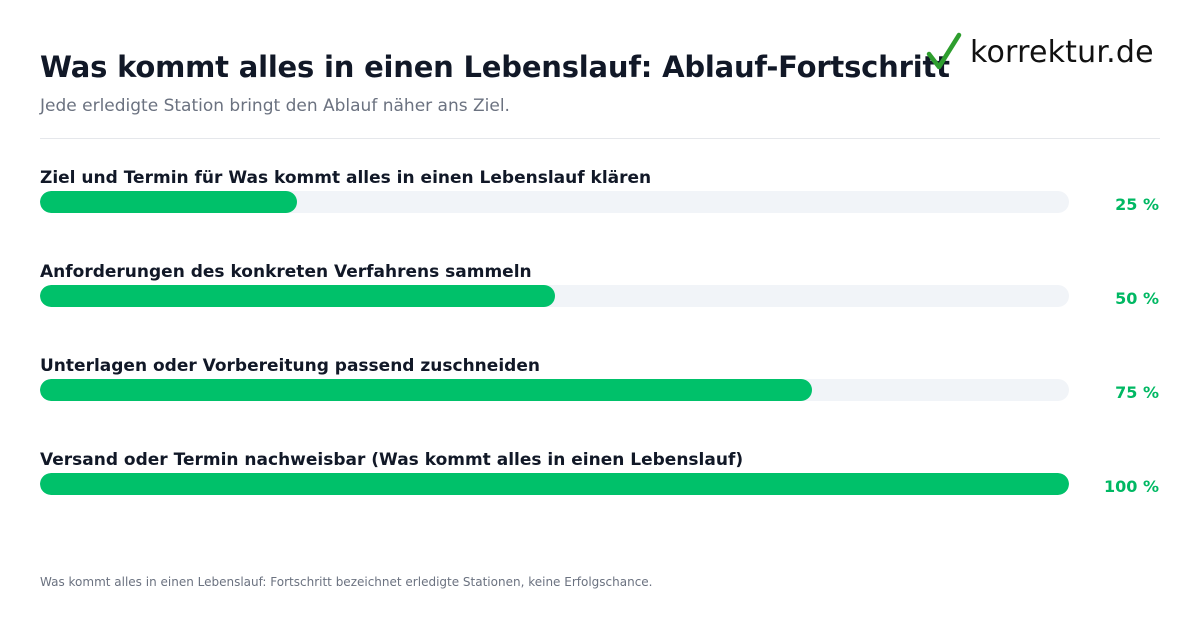 The image size is (1200, 630). What do you see at coordinates (1137, 298) in the screenshot?
I see `progress-value-label: 50 %` at bounding box center [1137, 298].